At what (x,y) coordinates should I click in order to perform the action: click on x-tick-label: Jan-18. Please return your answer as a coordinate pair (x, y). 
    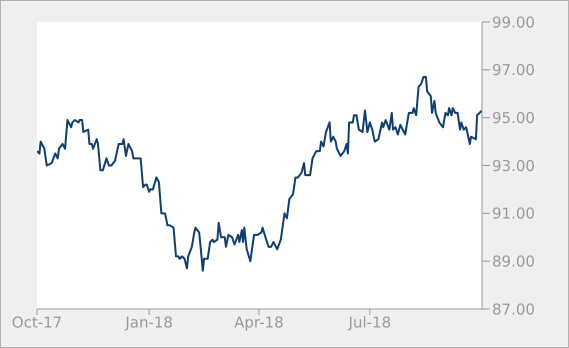
    Looking at the image, I should click on (148, 323).